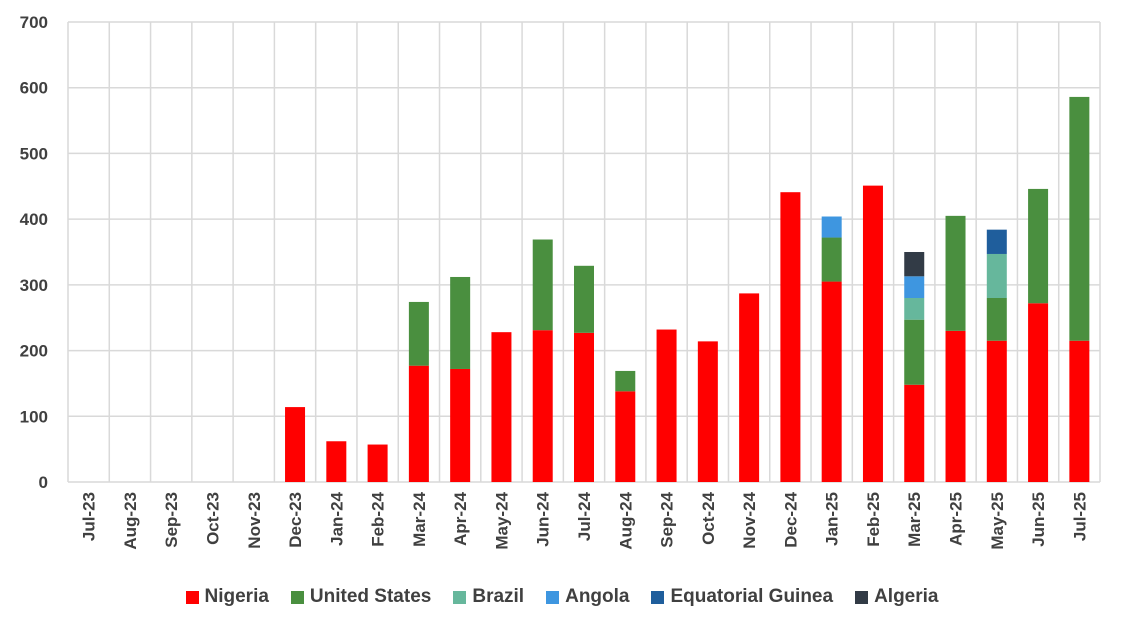 Image resolution: width=1124 pixels, height=630 pixels. Describe the element at coordinates (708, 517) in the screenshot. I see `x-tick-label: Oct-24` at that location.